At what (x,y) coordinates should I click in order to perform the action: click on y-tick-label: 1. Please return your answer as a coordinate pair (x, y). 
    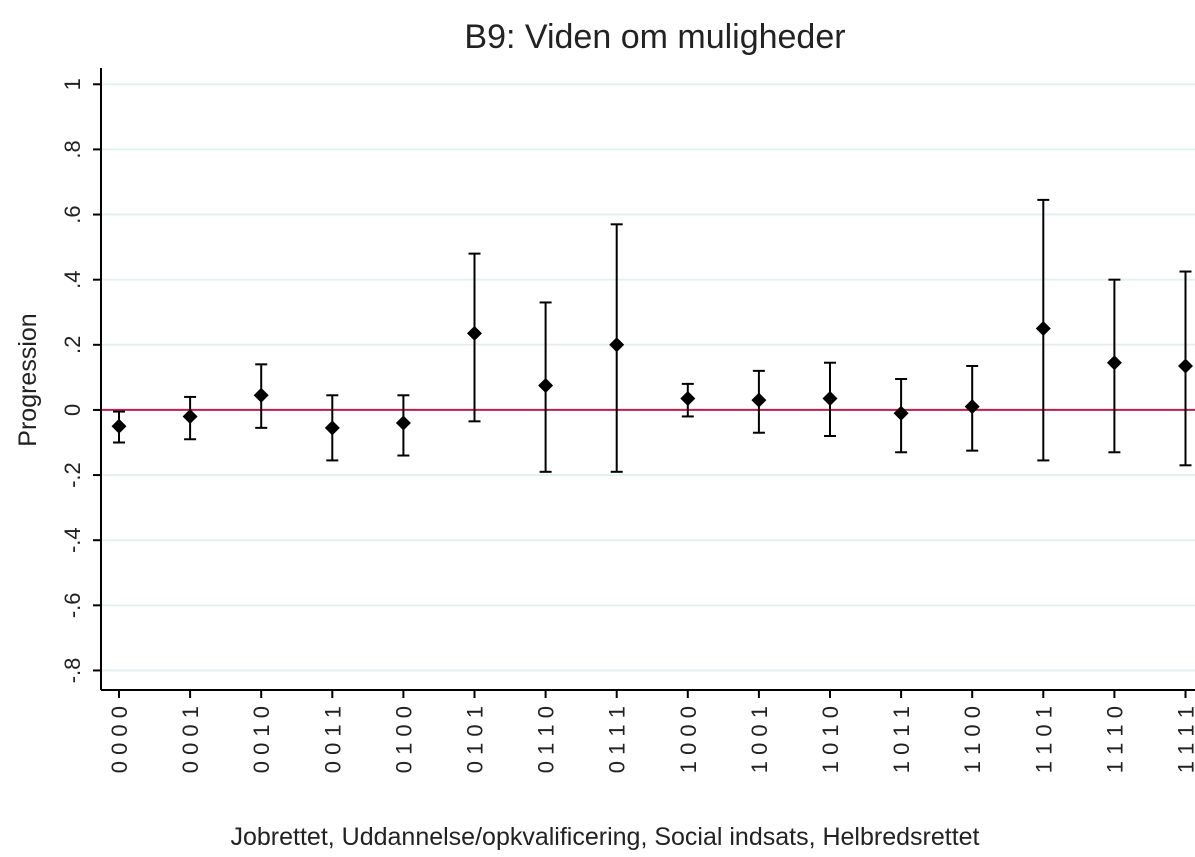
    Looking at the image, I should click on (72, 84).